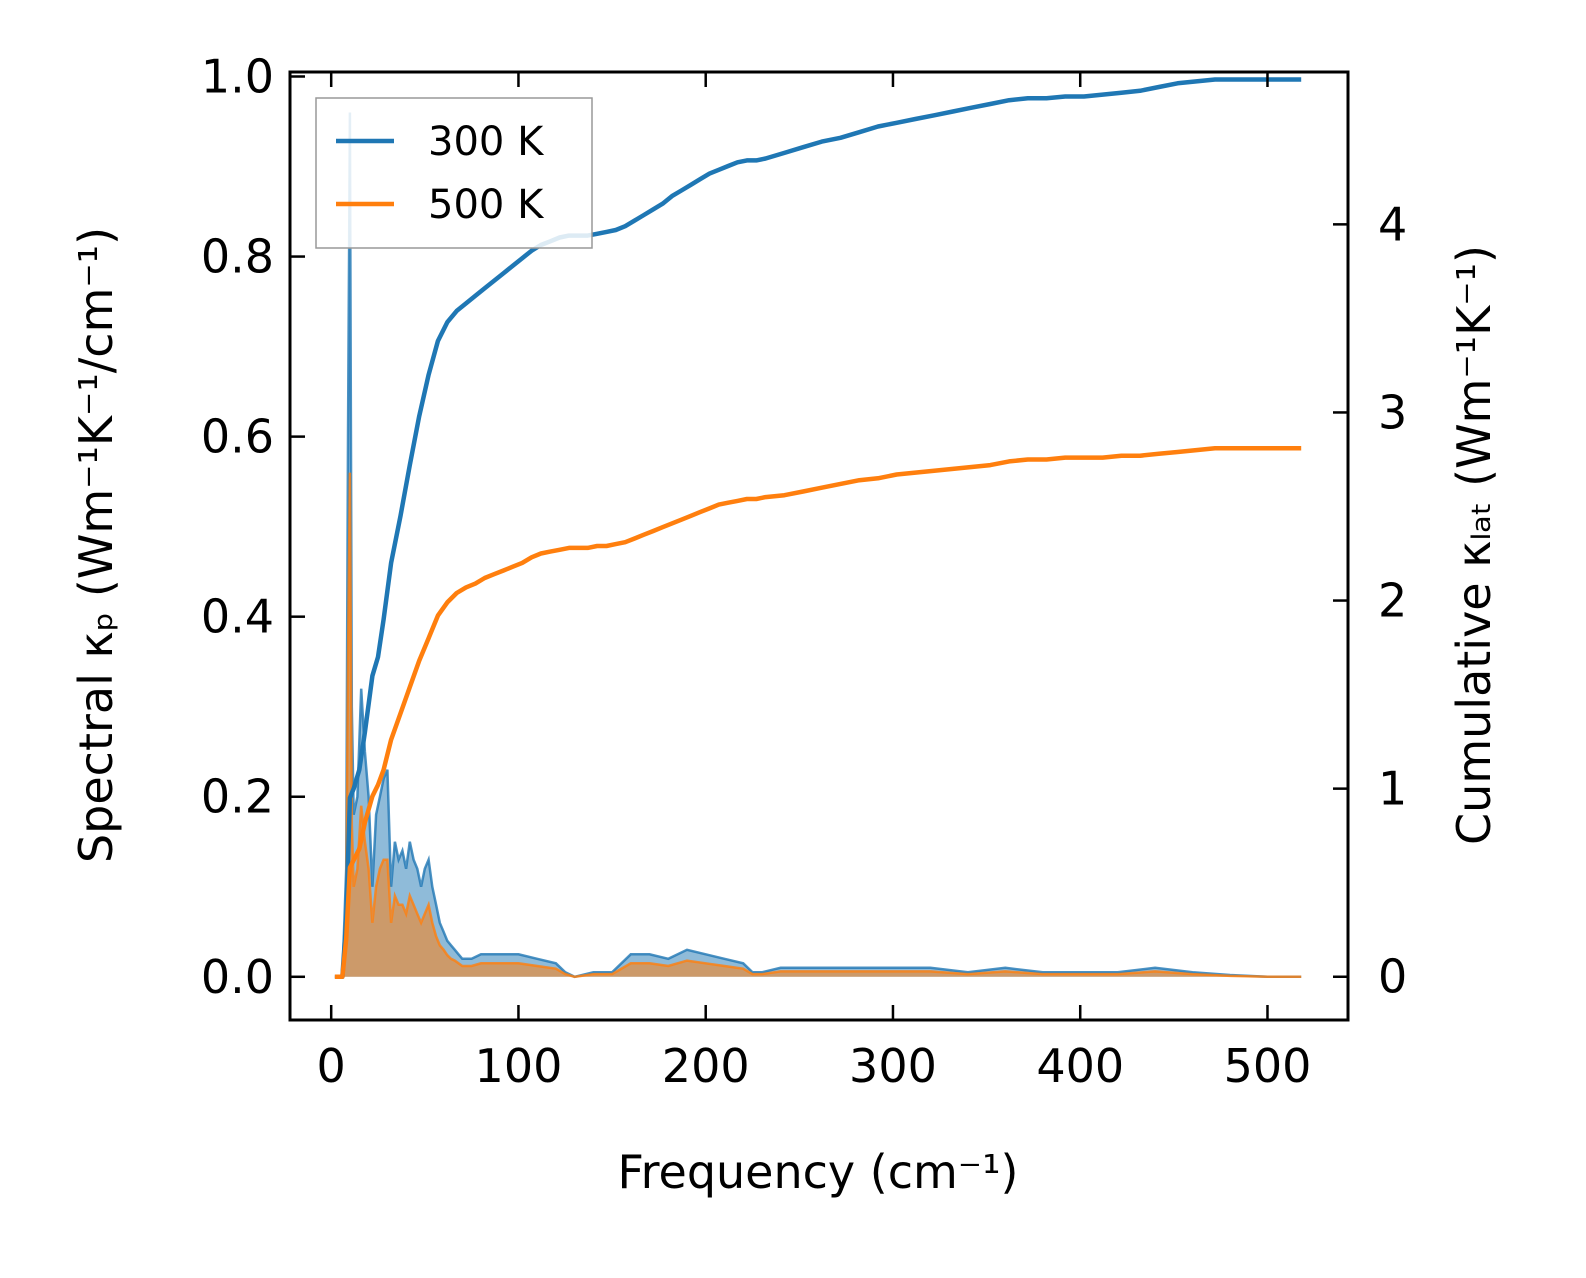 Image resolution: width=1586 pixels, height=1278 pixels. What do you see at coordinates (1268, 1066) in the screenshot?
I see `x-tick-label: 500` at bounding box center [1268, 1066].